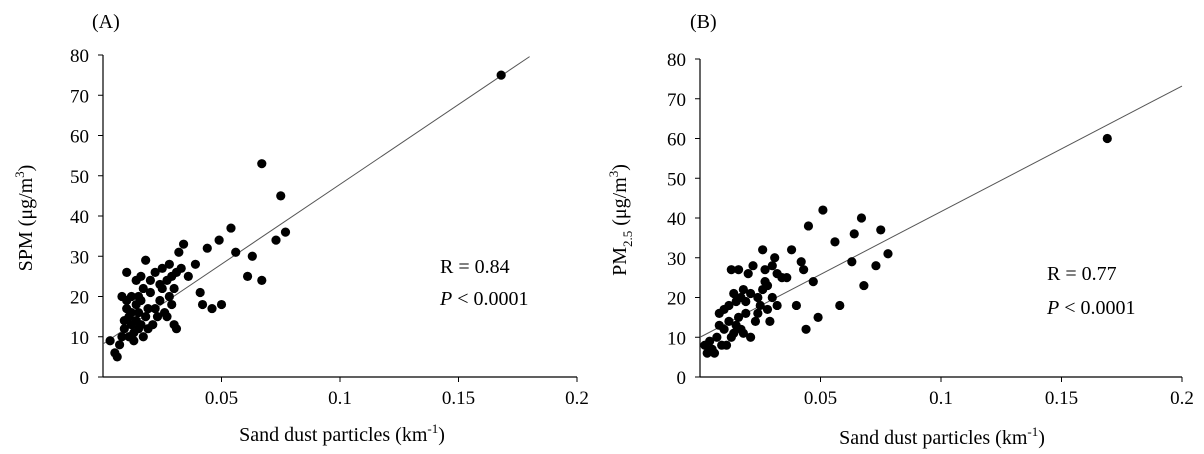 This screenshot has height=454, width=1204. Describe the element at coordinates (475, 267) in the screenshot. I see `stat-r-a: R = 0.84` at that location.